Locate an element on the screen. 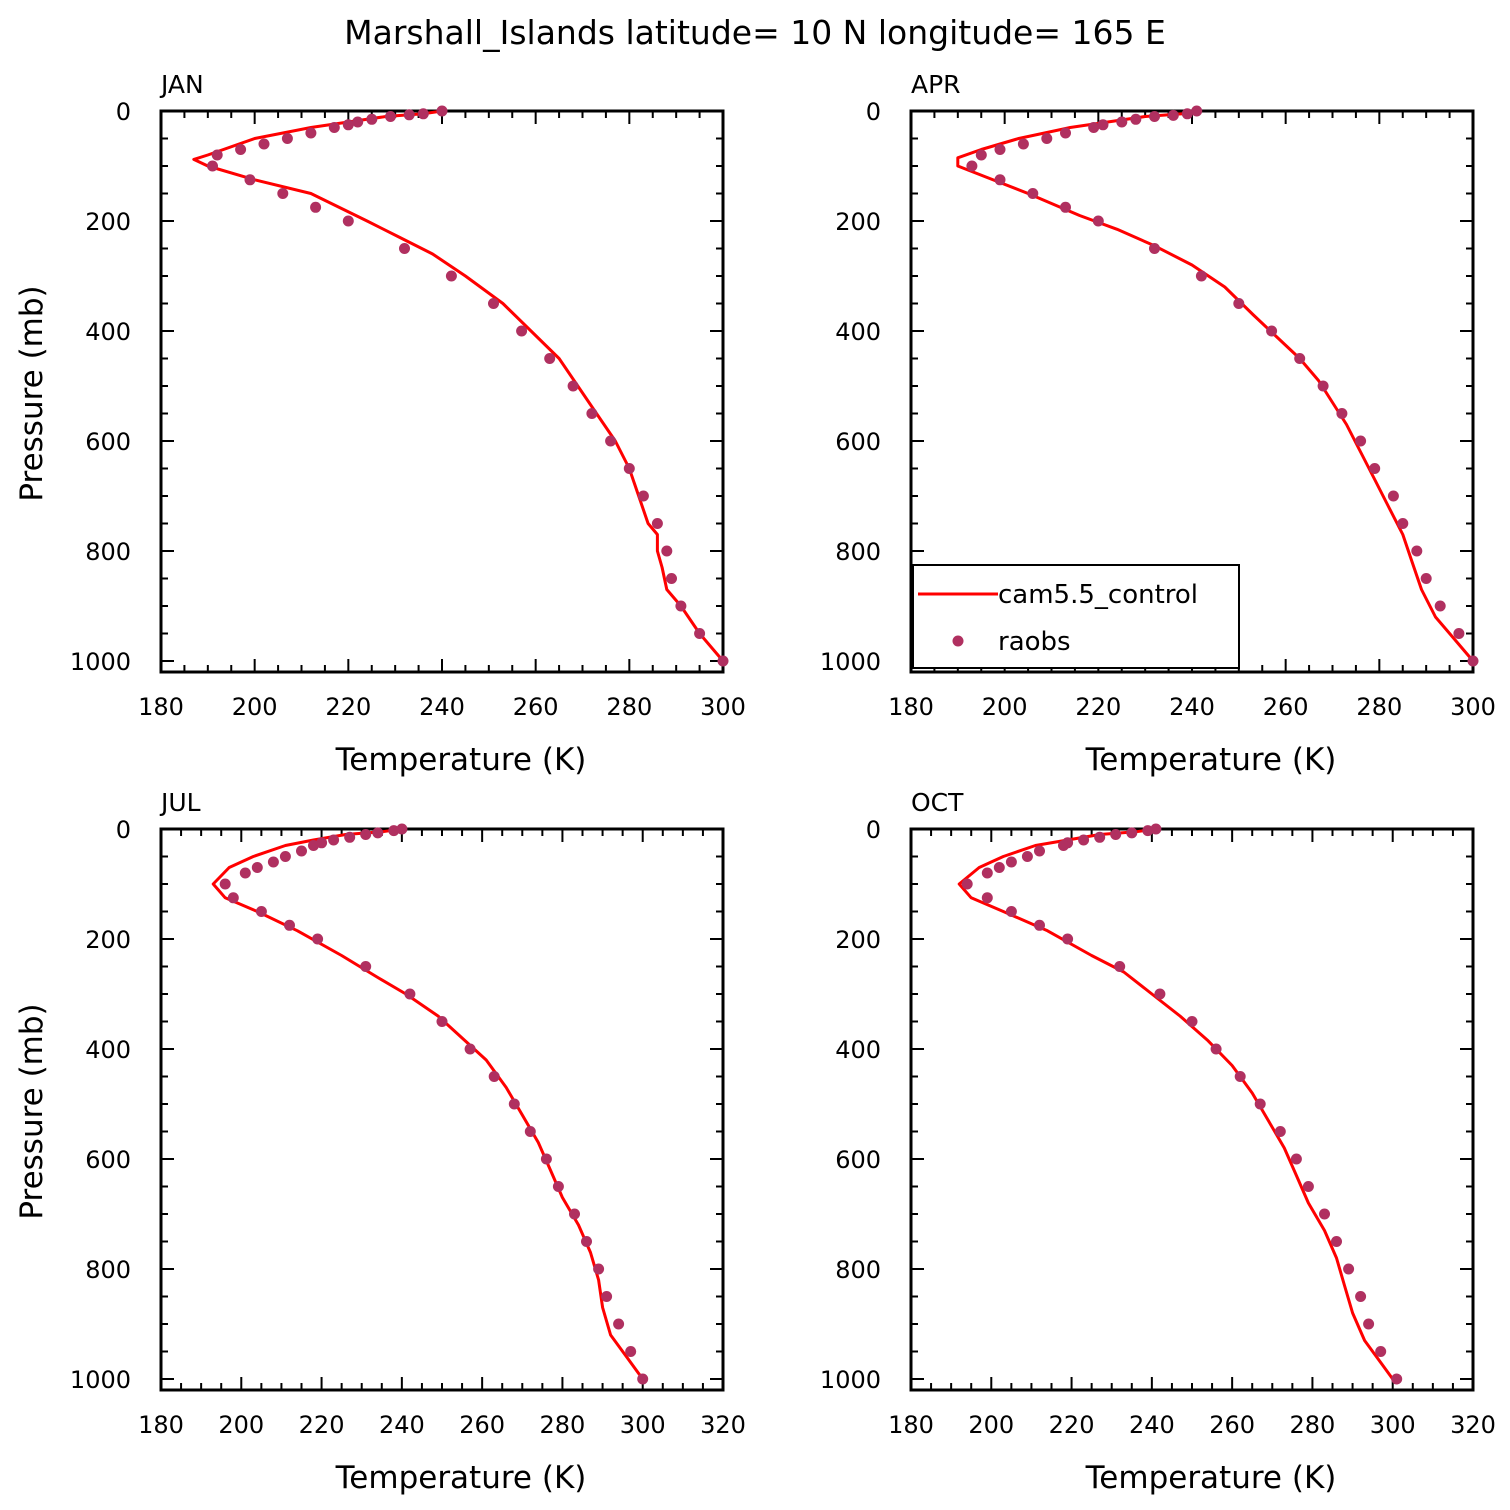 Image resolution: width=1510 pixels, height=1510 pixels. x-tick-label: 200 is located at coordinates (241, 1425).